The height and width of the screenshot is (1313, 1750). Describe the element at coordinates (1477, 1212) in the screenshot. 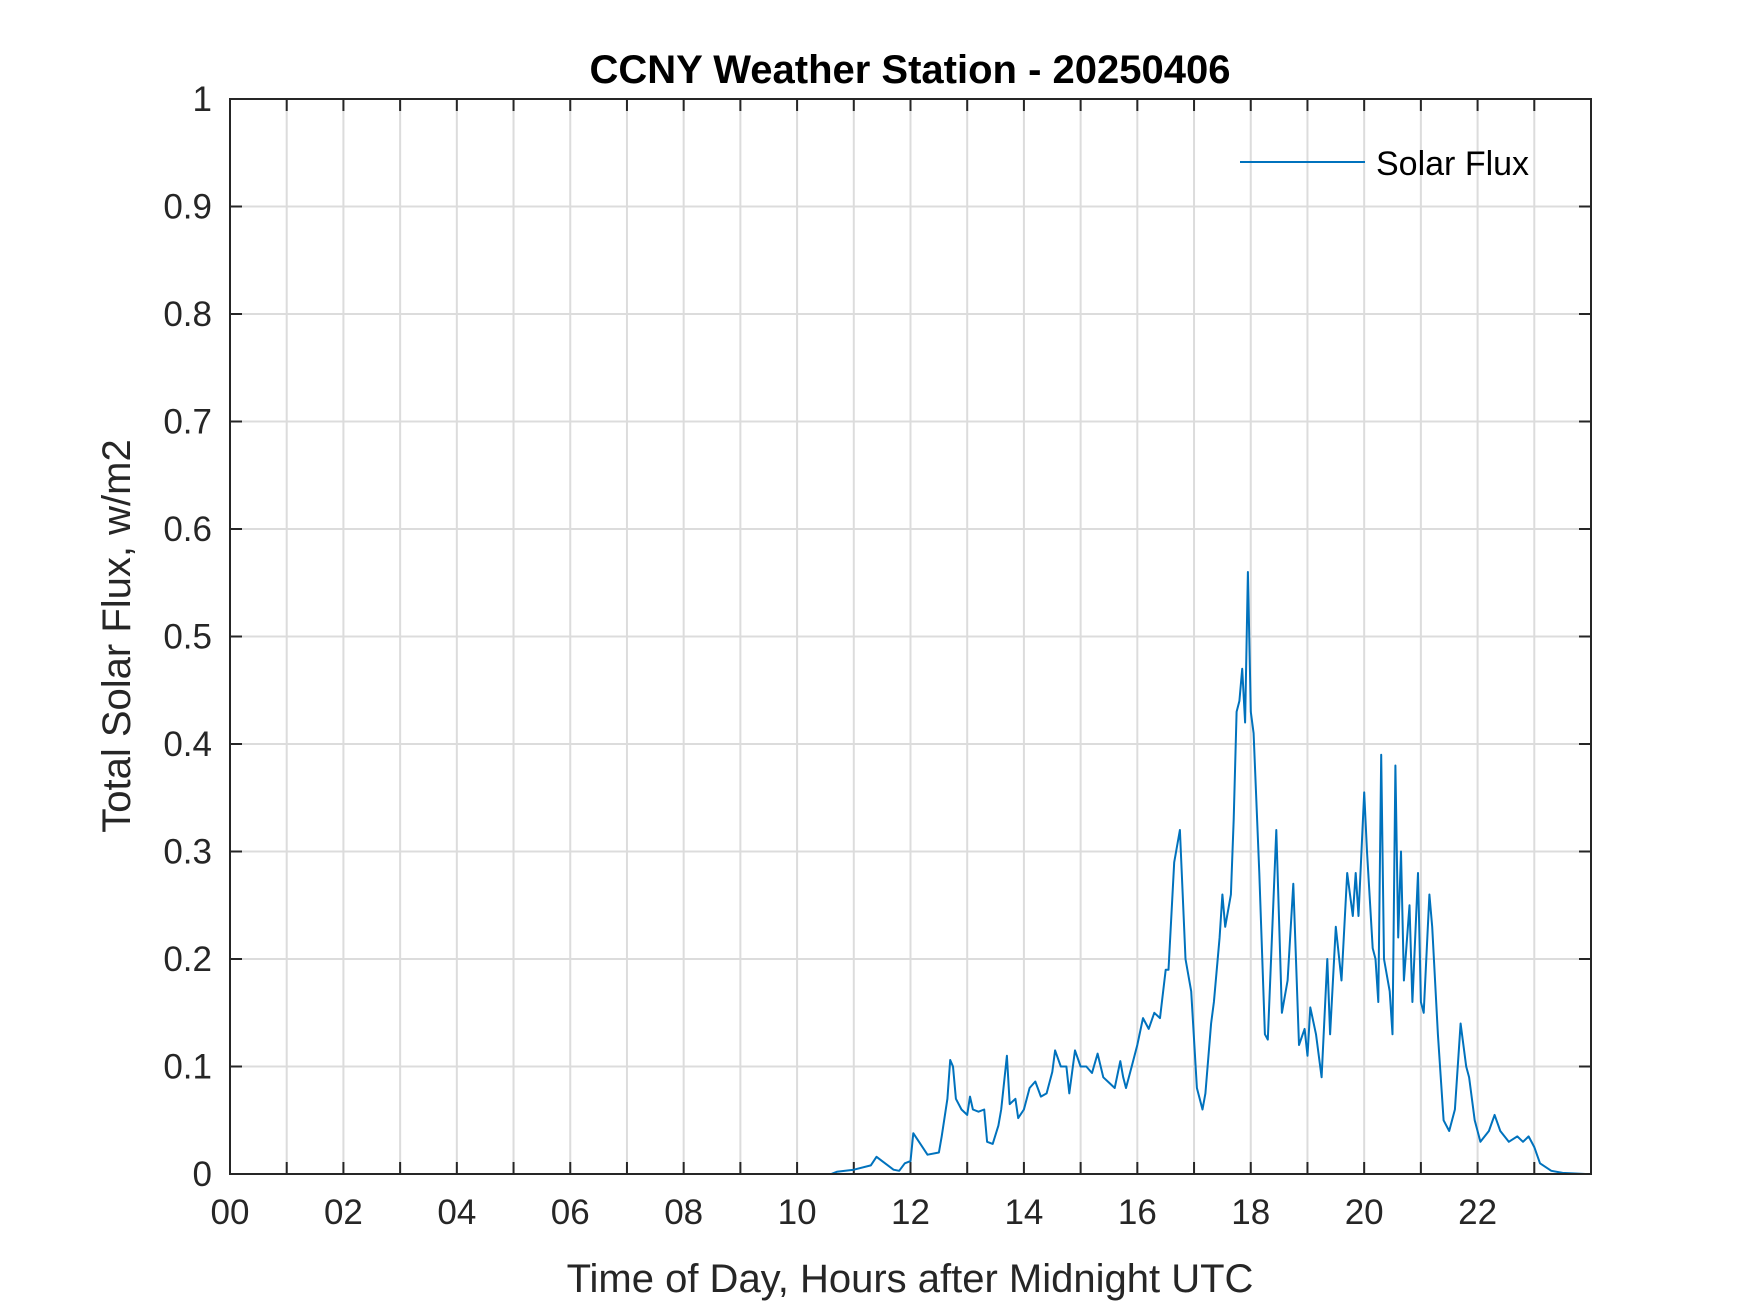

I see `x-tick-label: 22` at that location.